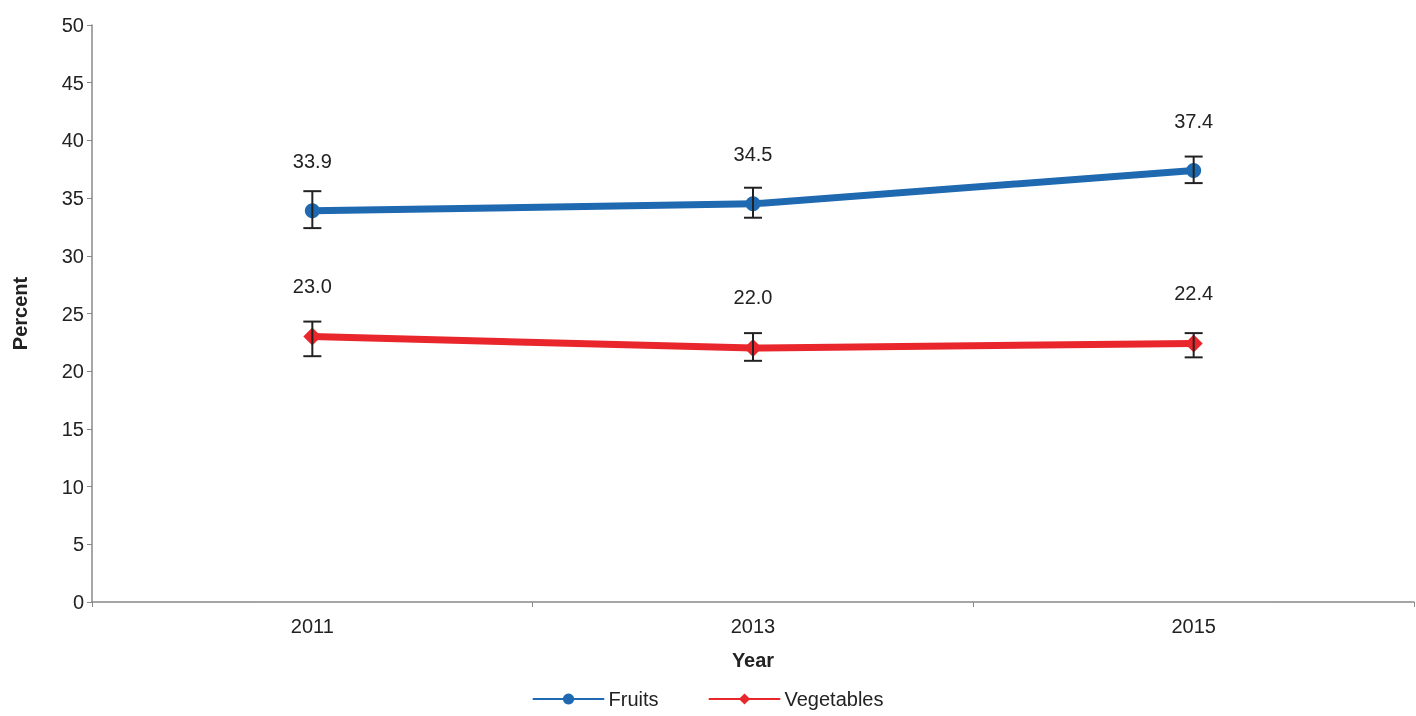 The image size is (1416, 716). I want to click on data-label: 23.0, so click(312, 285).